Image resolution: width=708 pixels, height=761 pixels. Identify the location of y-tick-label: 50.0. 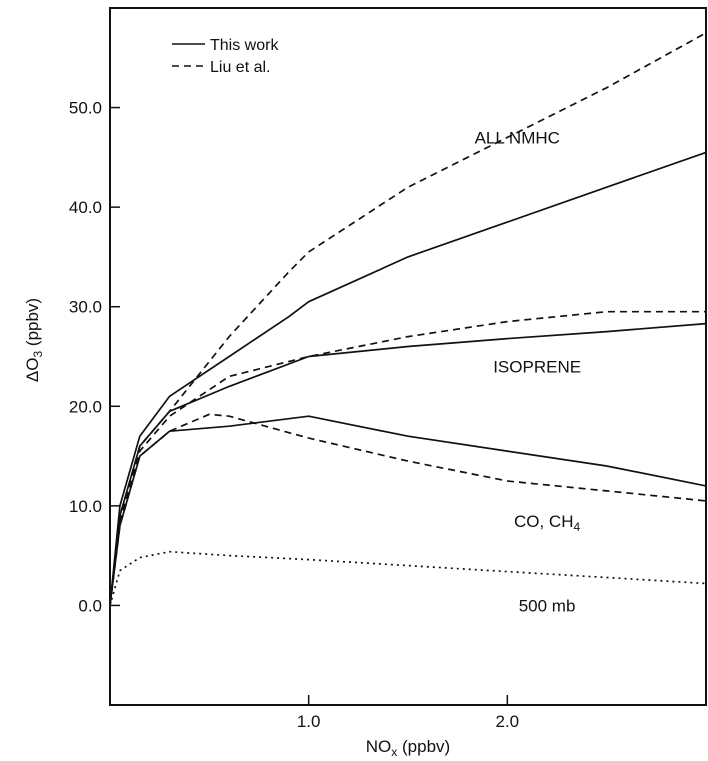
(85, 108).